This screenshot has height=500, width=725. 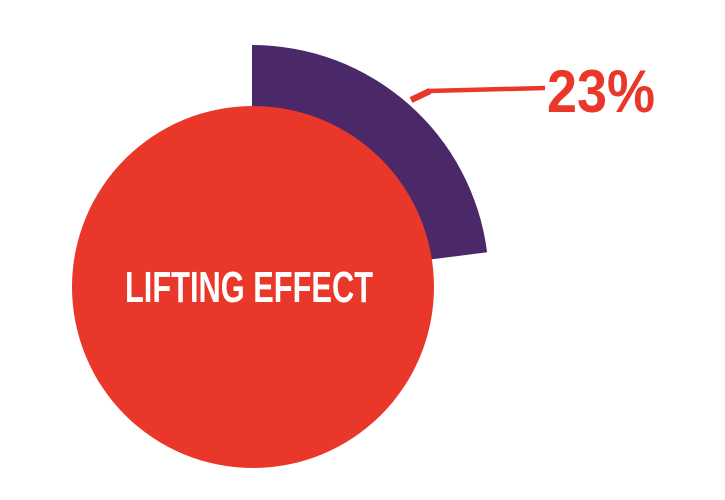 What do you see at coordinates (486, 89) in the screenshot?
I see `callout-line` at bounding box center [486, 89].